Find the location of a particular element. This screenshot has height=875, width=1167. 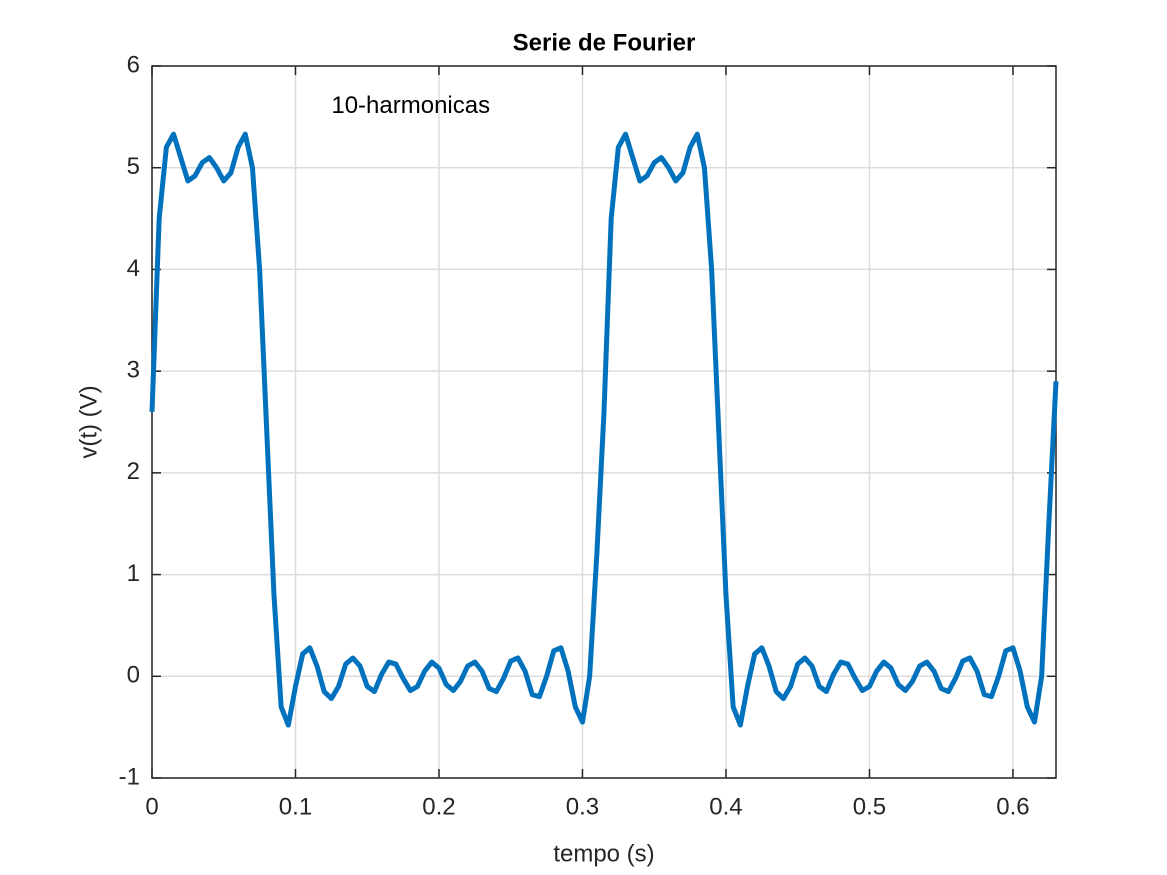

x-tick-label: 0.6 is located at coordinates (1012, 806).